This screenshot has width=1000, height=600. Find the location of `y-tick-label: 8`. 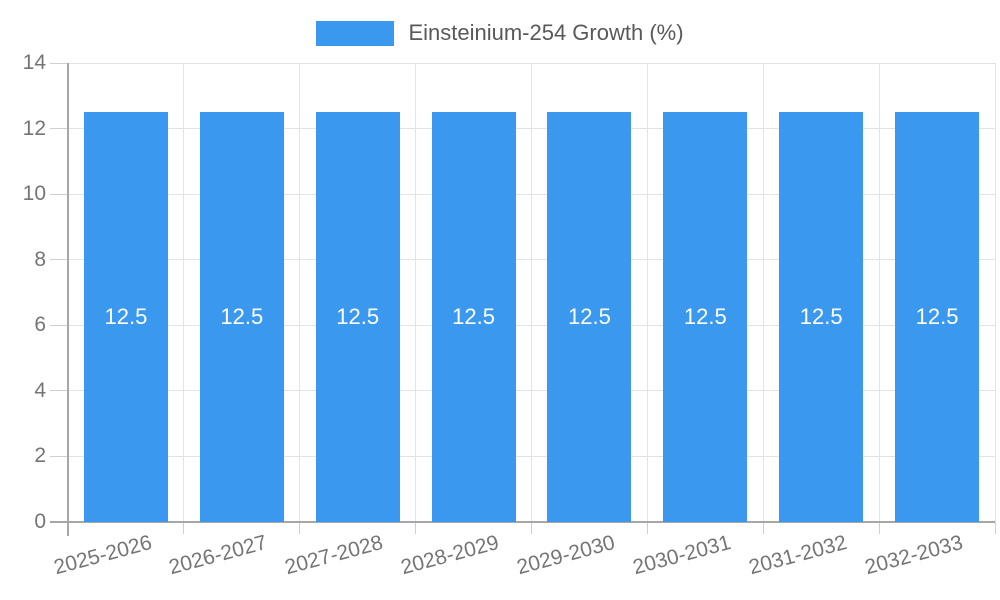

y-tick-label: 8 is located at coordinates (40, 259).